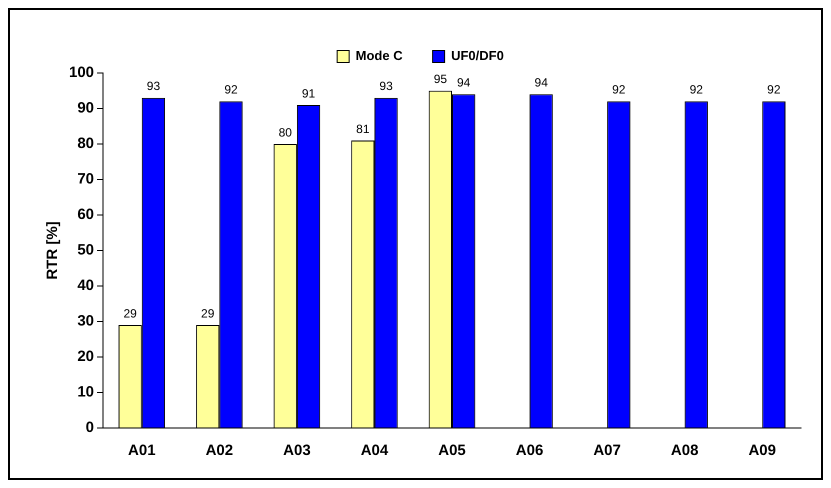  Describe the element at coordinates (297, 451) in the screenshot. I see `x-tick-label: A03` at that location.